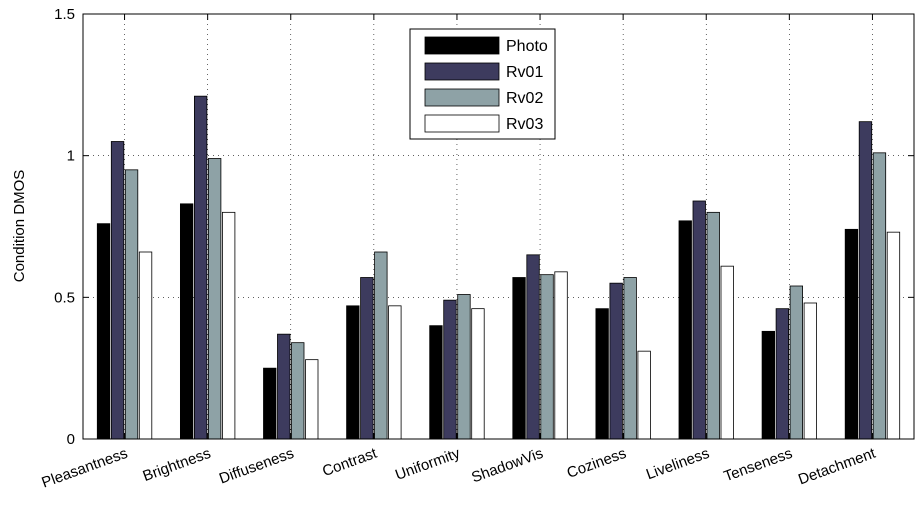  I want to click on bar-rv01-pleasantness, so click(117, 290).